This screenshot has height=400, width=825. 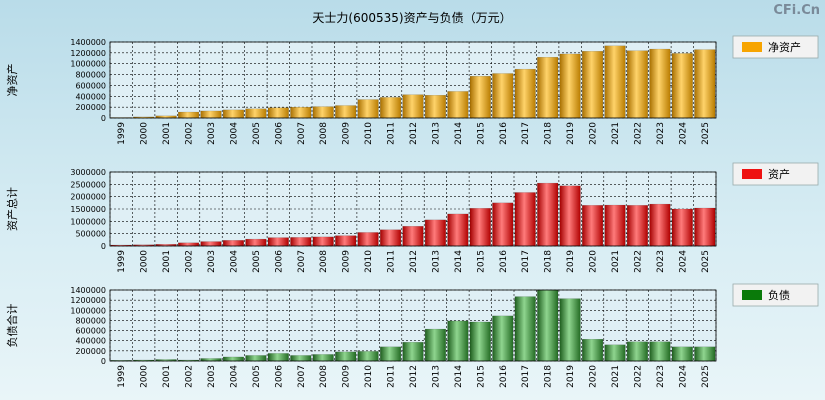 I want to click on x-tick-label: 2025, so click(x=706, y=133).